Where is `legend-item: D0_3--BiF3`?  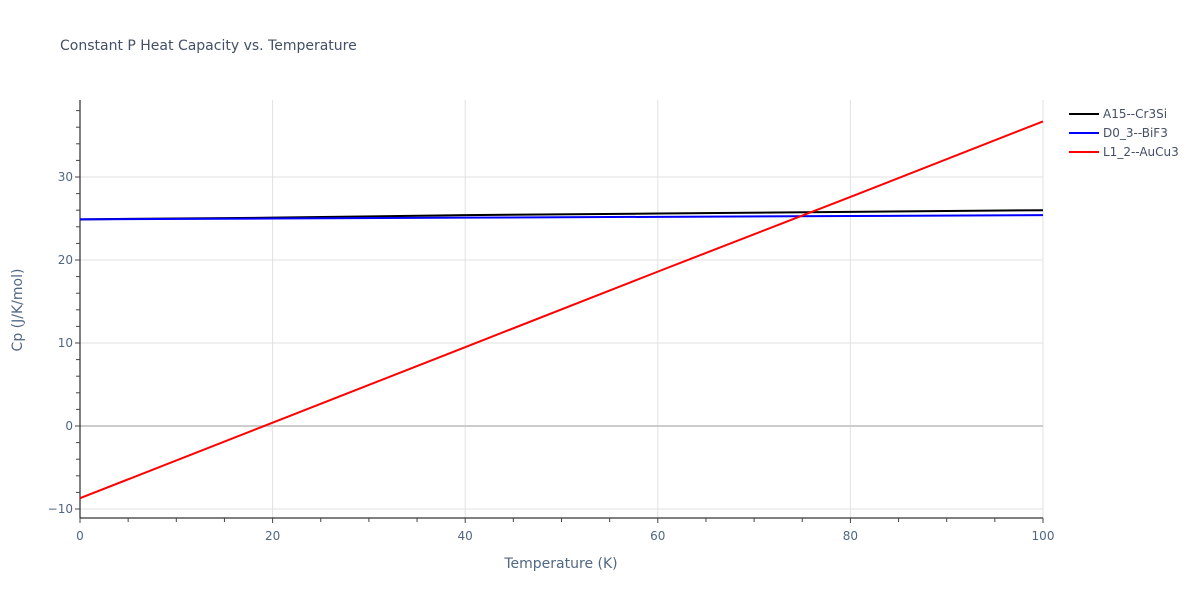
legend-item: D0_3--BiF3 is located at coordinates (1118, 133).